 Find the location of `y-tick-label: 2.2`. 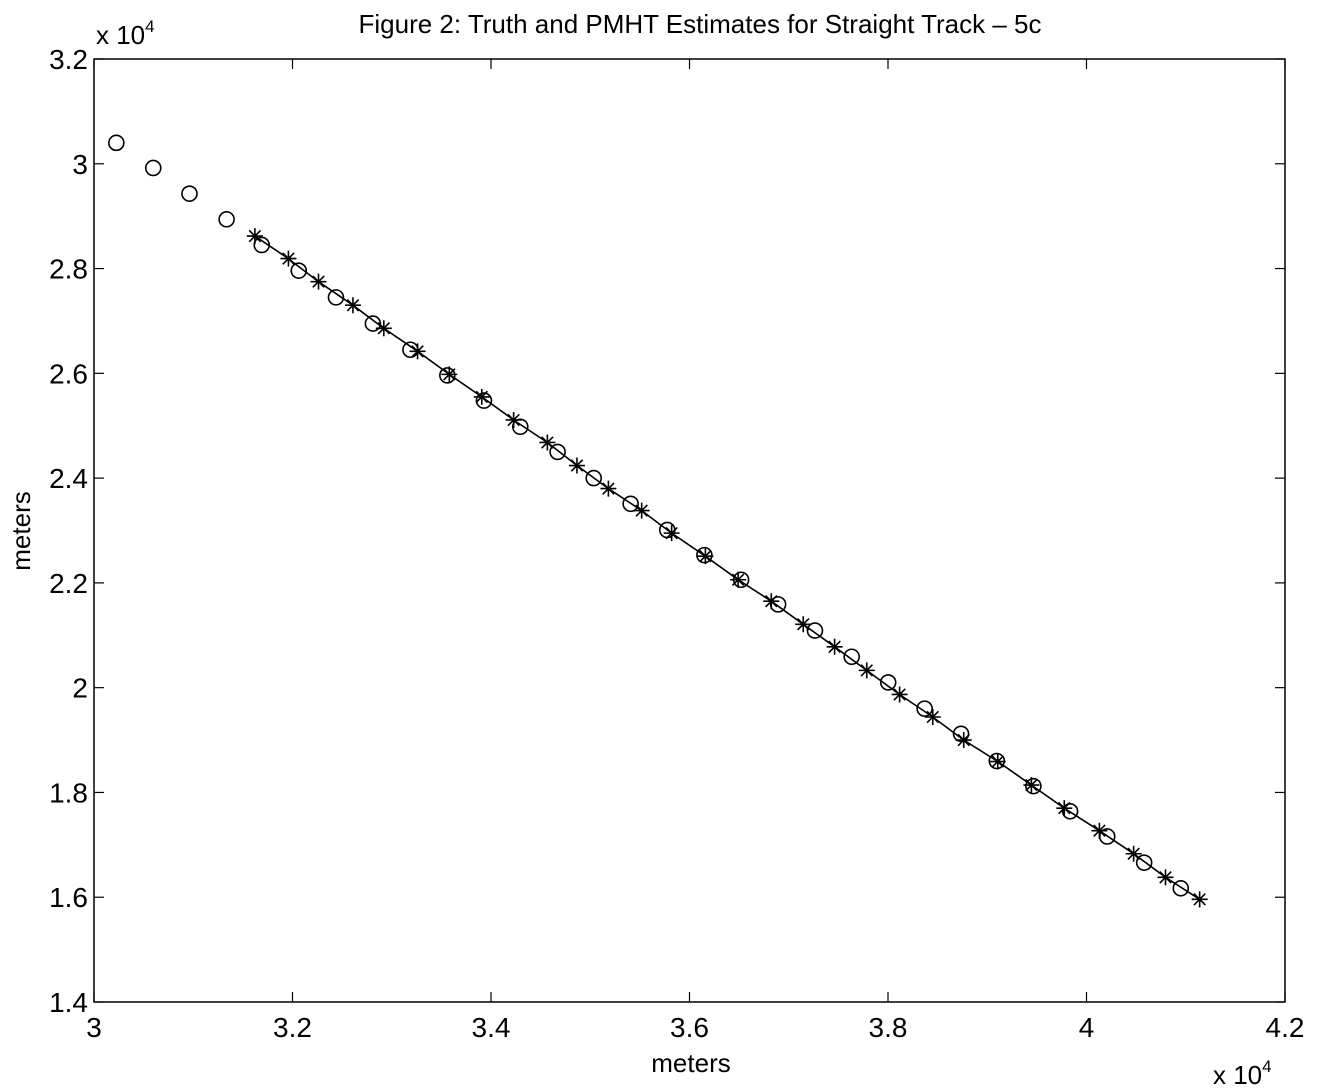

y-tick-label: 2.2 is located at coordinates (68, 583).